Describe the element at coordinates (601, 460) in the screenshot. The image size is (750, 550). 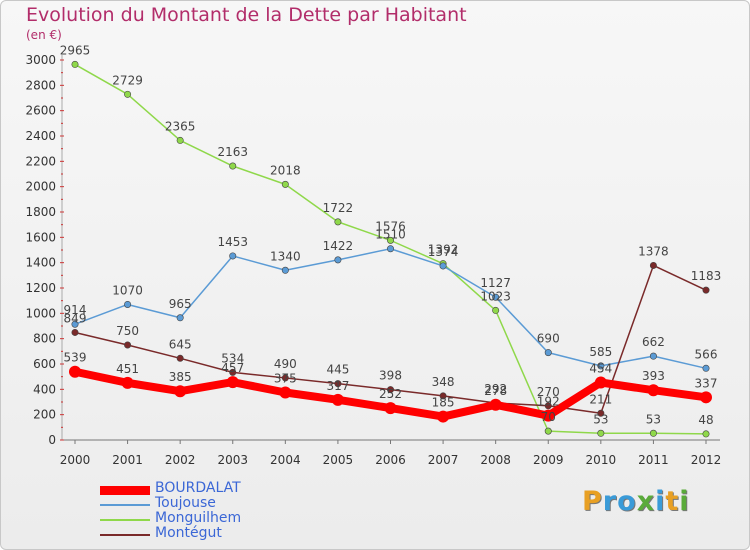
I see `x-tick-label: 2010` at that location.